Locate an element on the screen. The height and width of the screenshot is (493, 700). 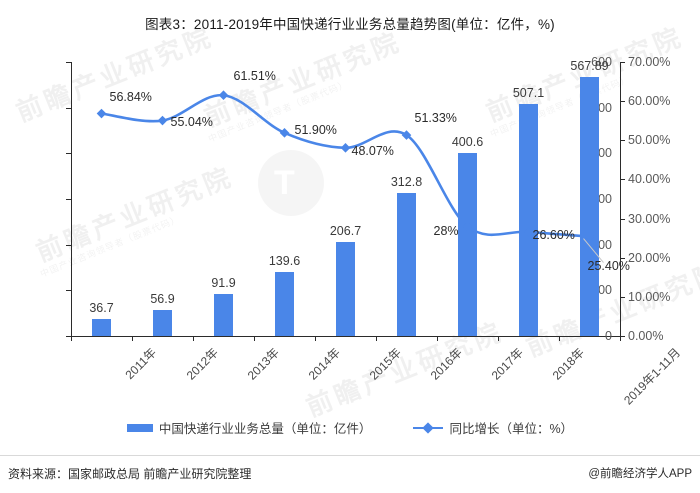
x-axis-label: 2017年 is located at coordinates (507, 364).